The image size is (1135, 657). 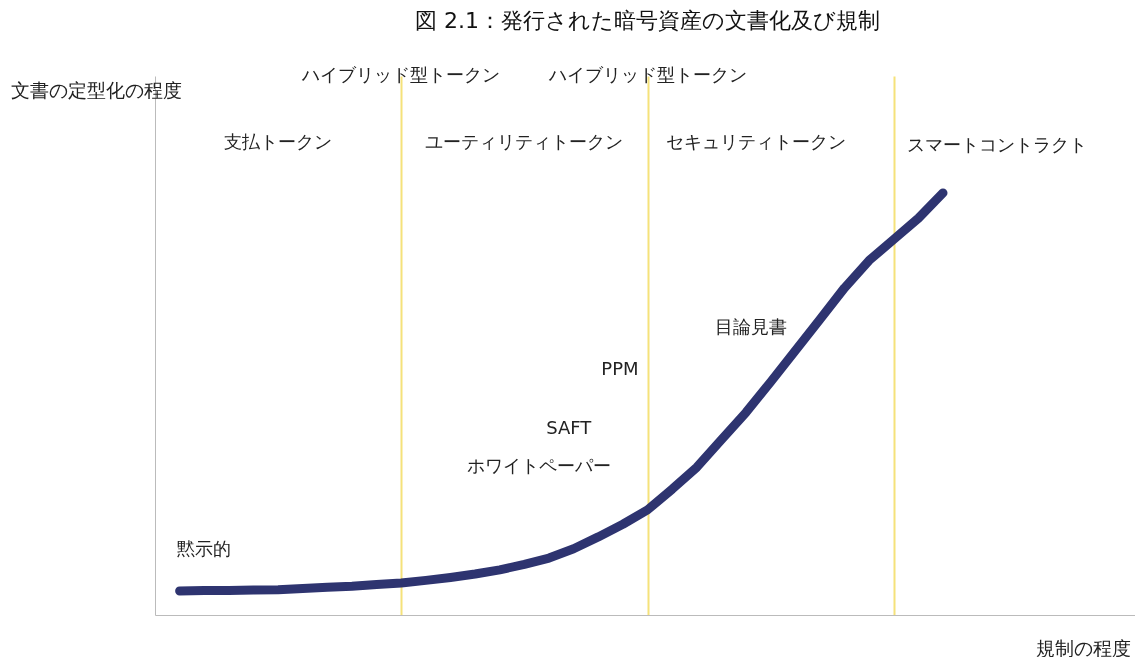 I want to click on annotation: PPM, so click(x=620, y=368).